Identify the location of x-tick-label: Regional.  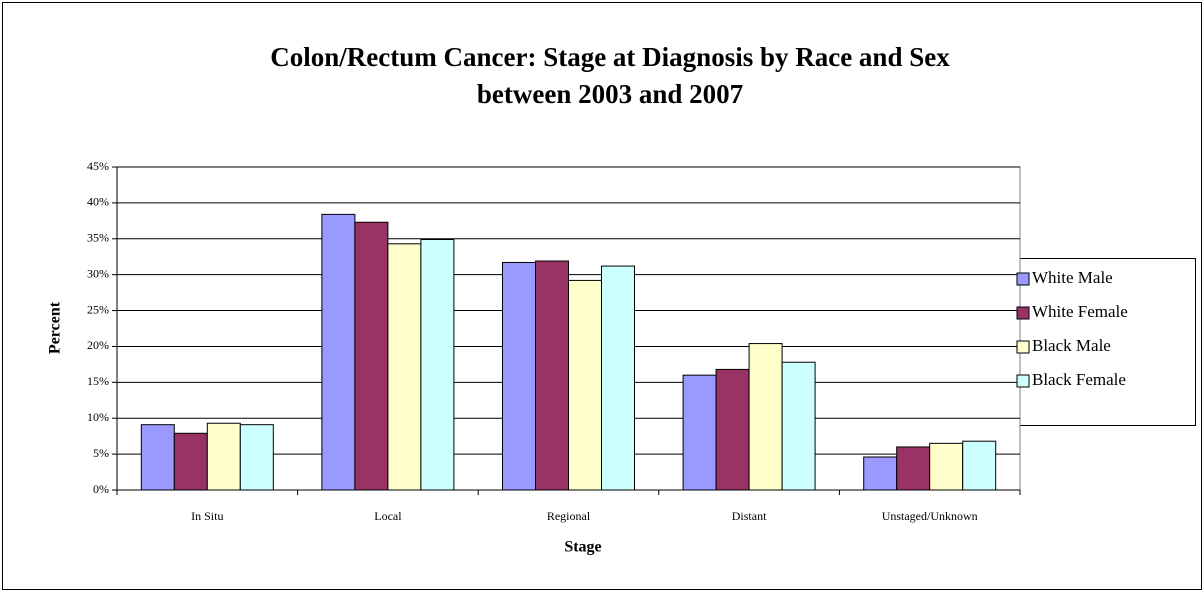
(569, 516).